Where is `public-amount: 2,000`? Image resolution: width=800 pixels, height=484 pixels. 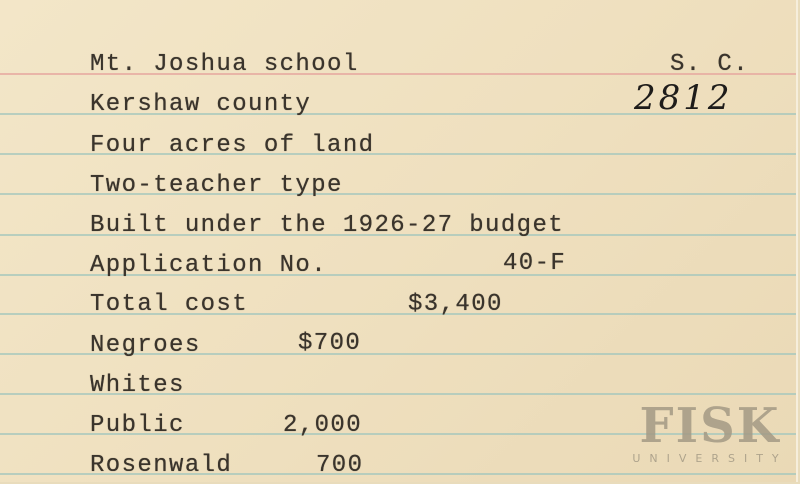
public-amount: 2,000 is located at coordinates (323, 425).